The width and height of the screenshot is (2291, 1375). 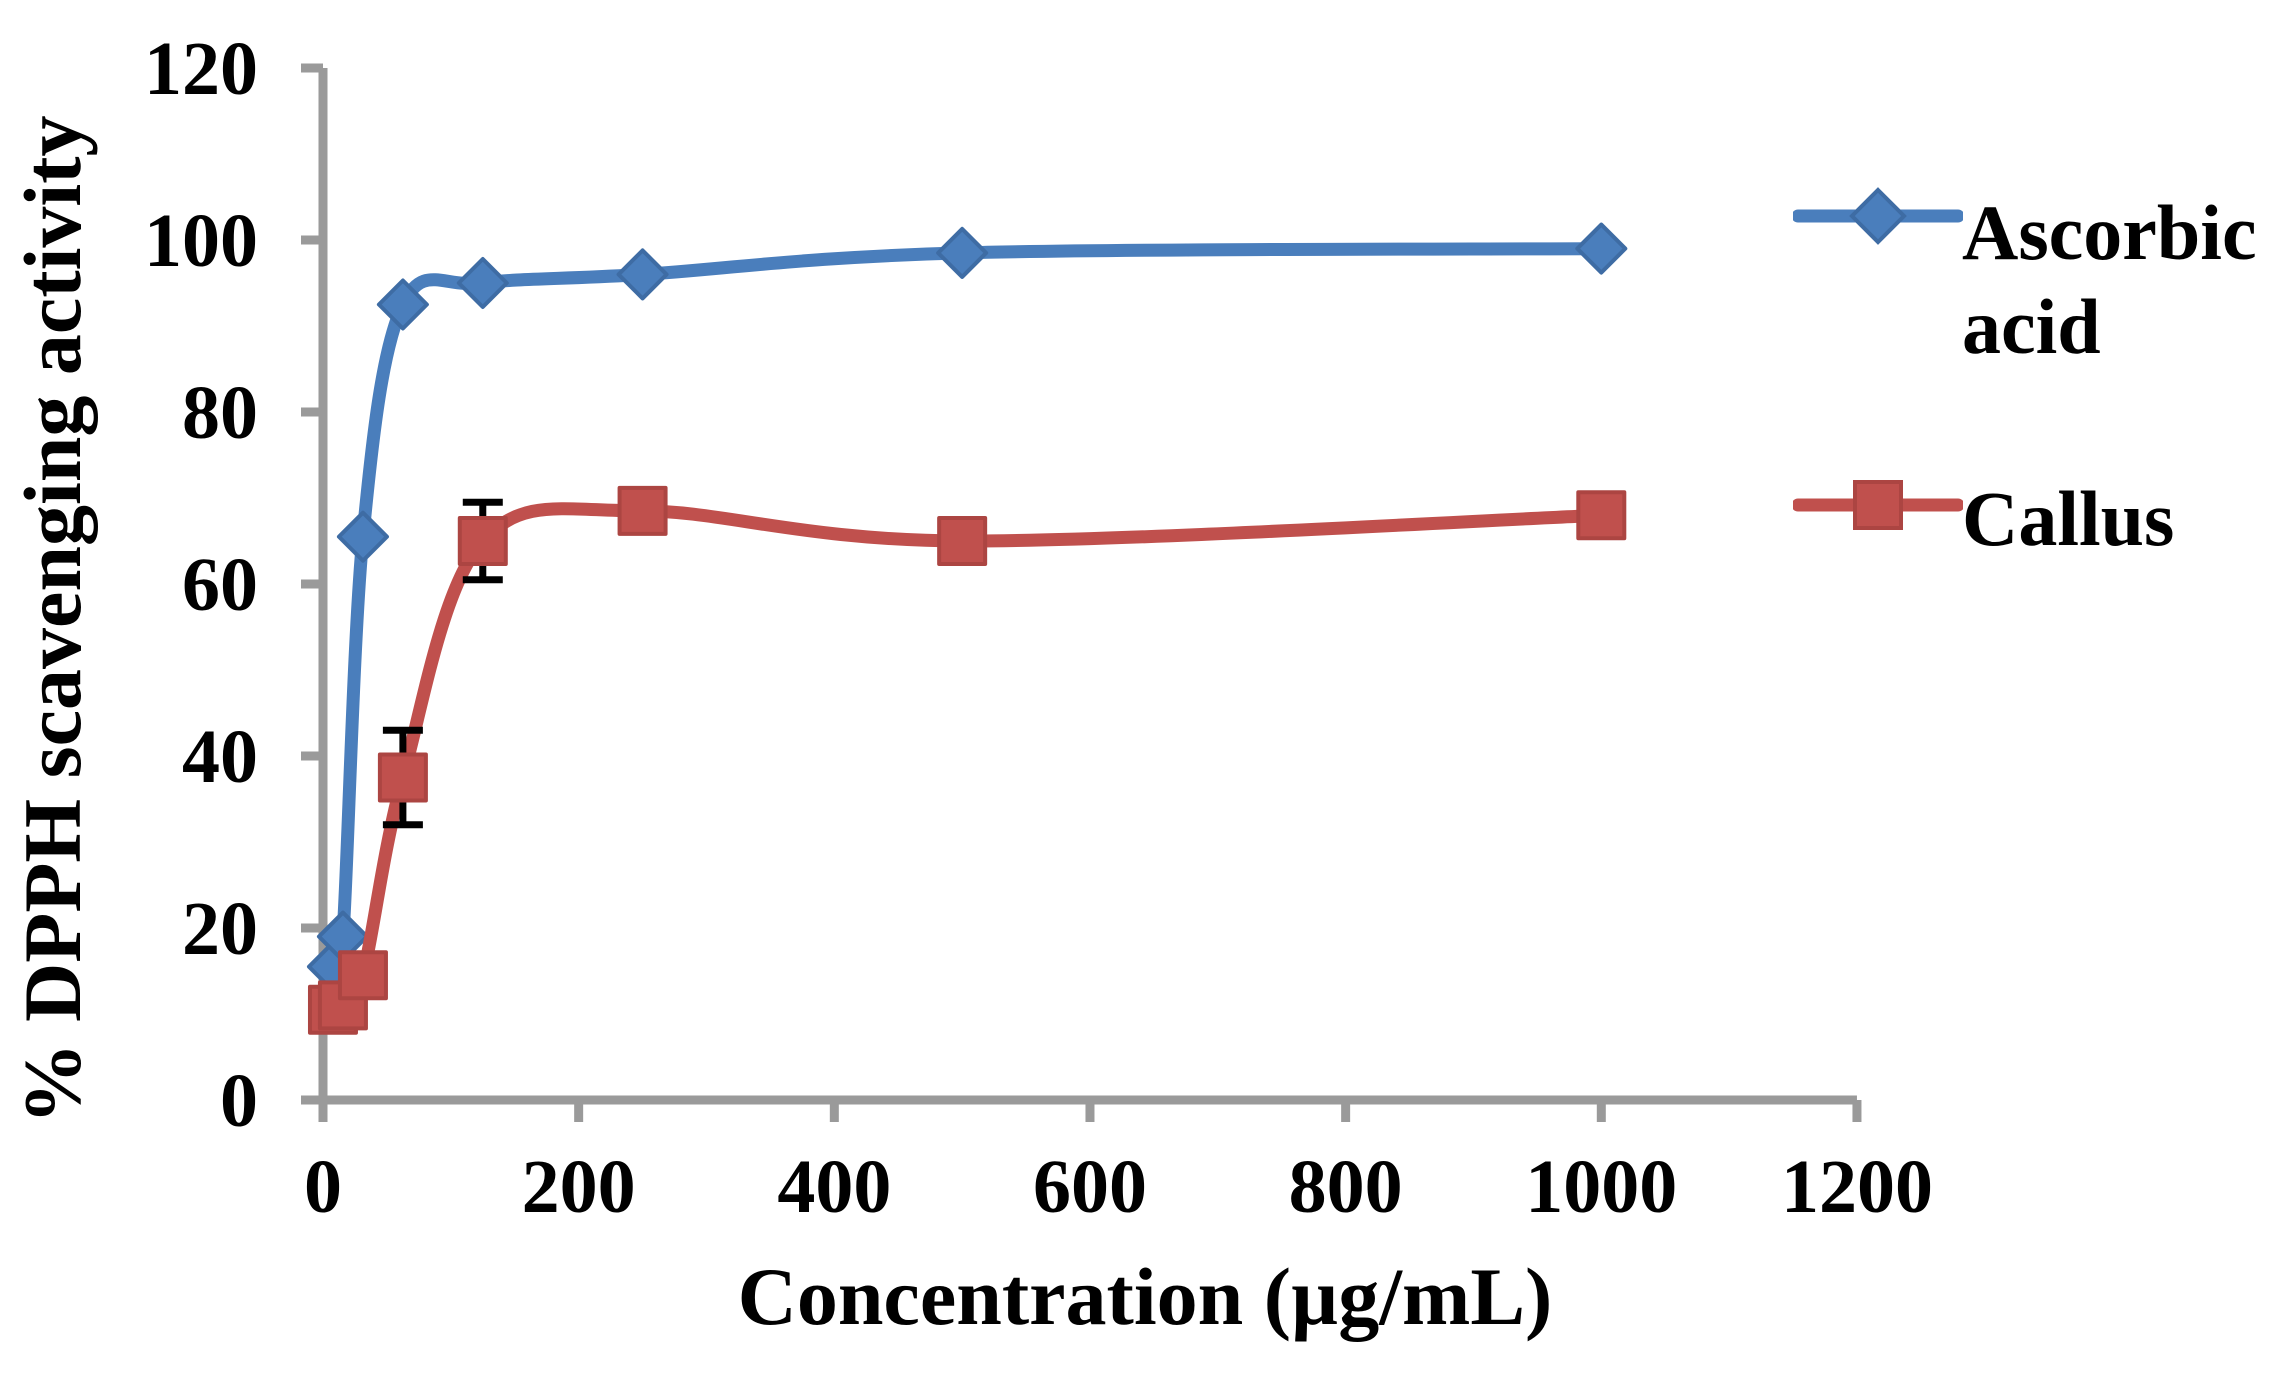 What do you see at coordinates (239, 1101) in the screenshot?
I see `y-tick-label: 0` at bounding box center [239, 1101].